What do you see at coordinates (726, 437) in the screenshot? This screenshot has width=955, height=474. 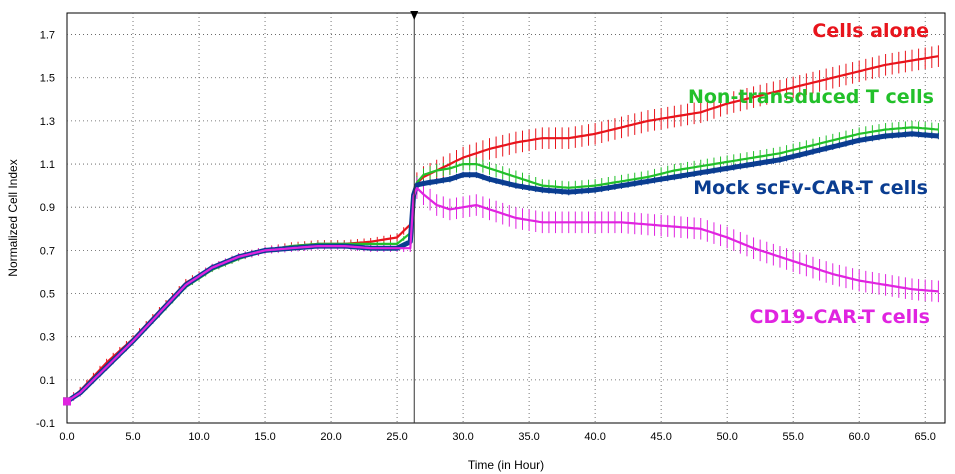 I see `x-tick-label: 50.0` at bounding box center [726, 437].